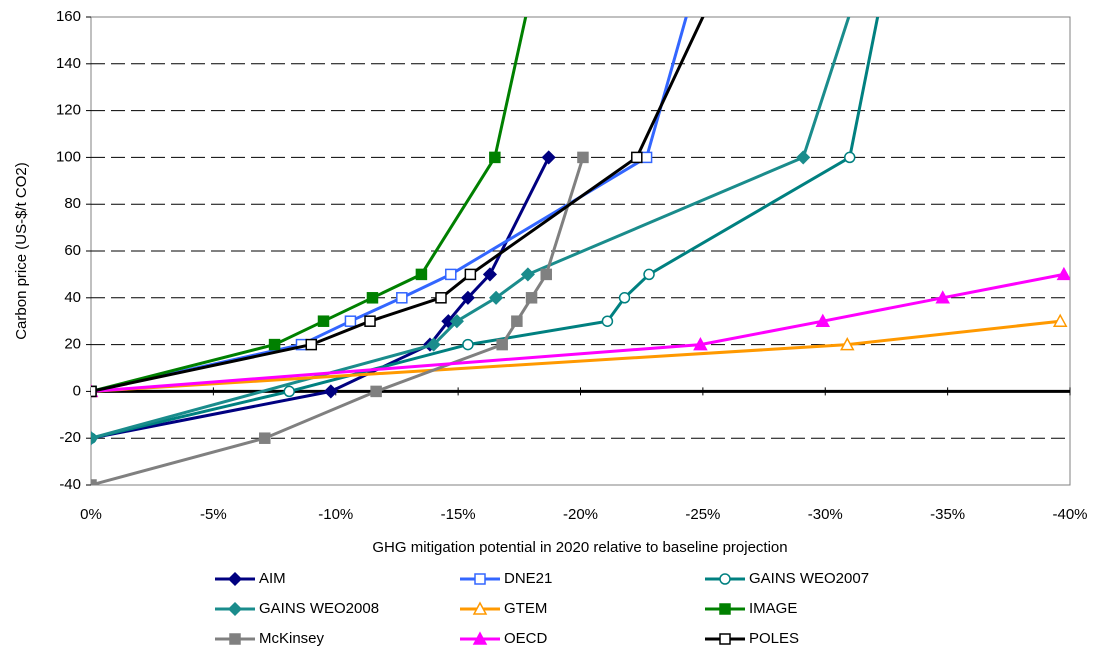  Describe the element at coordinates (77, 390) in the screenshot. I see `y-tick-label: 0` at that location.